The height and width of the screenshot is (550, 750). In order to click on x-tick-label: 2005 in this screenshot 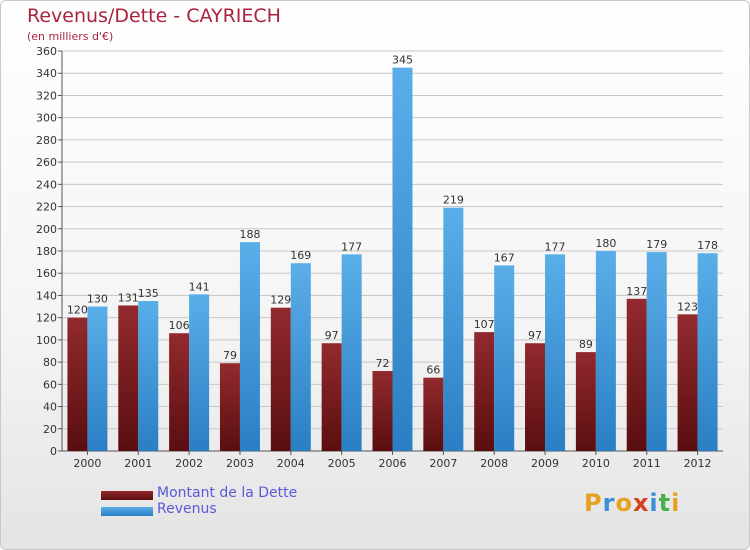, I will do `click(342, 463)`.